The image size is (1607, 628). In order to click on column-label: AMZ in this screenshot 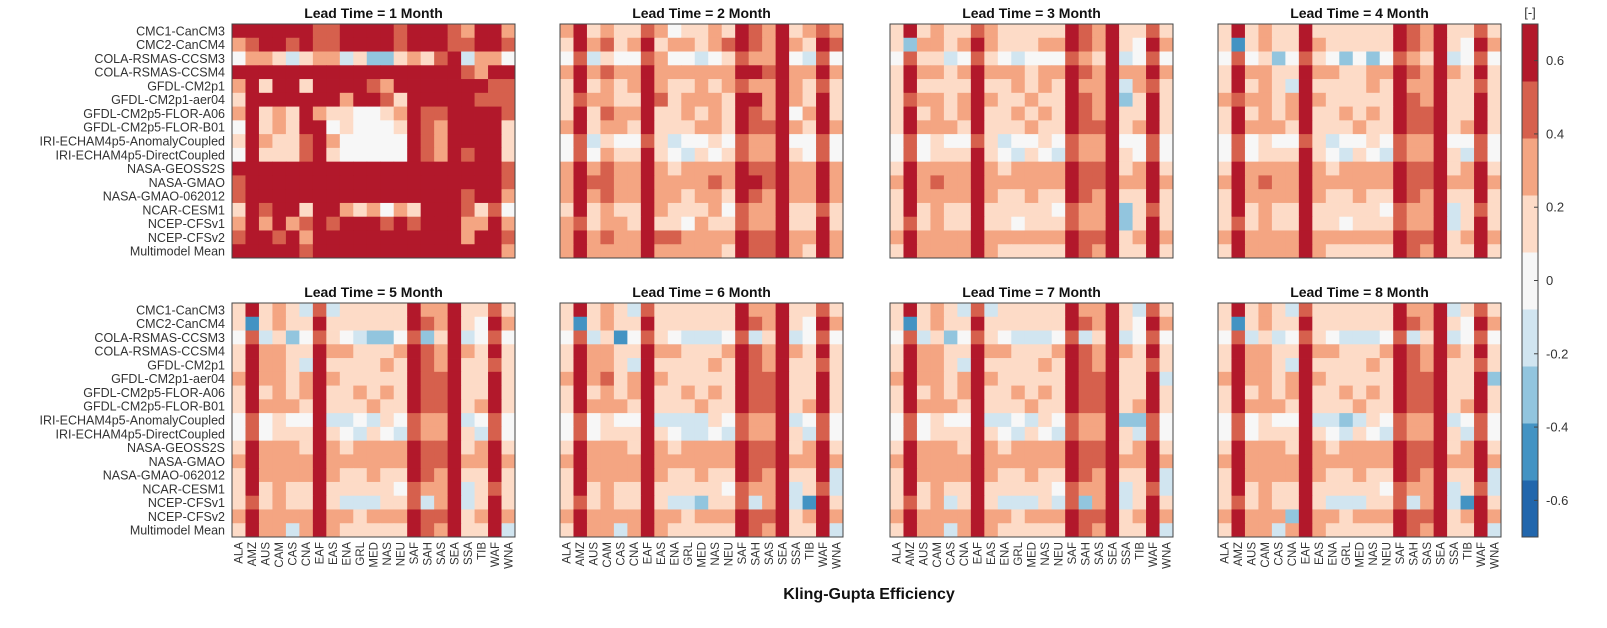, I will do `click(1239, 554)`.